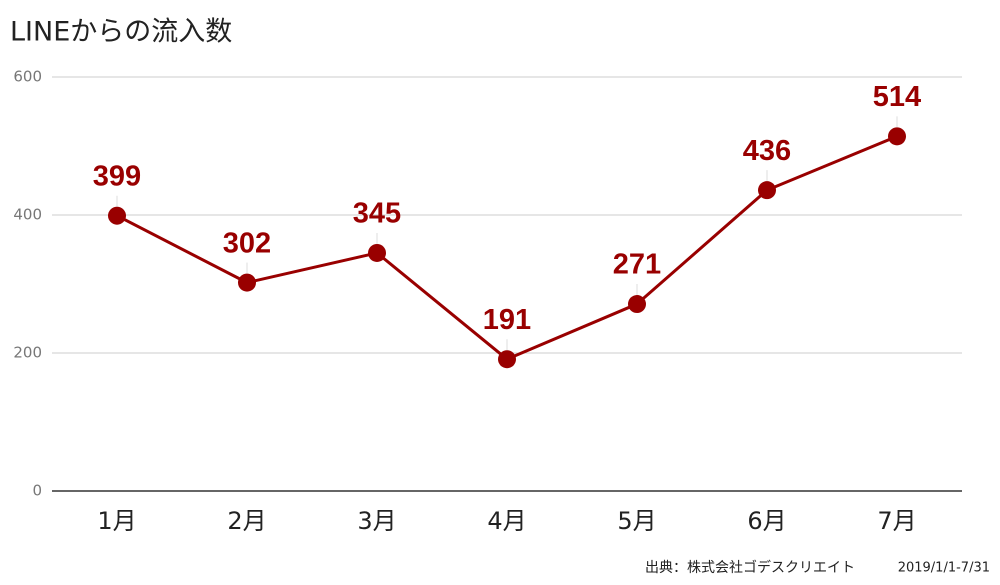 The width and height of the screenshot is (1000, 585). Describe the element at coordinates (896, 521) in the screenshot. I see `x-tick-label: 7月` at that location.